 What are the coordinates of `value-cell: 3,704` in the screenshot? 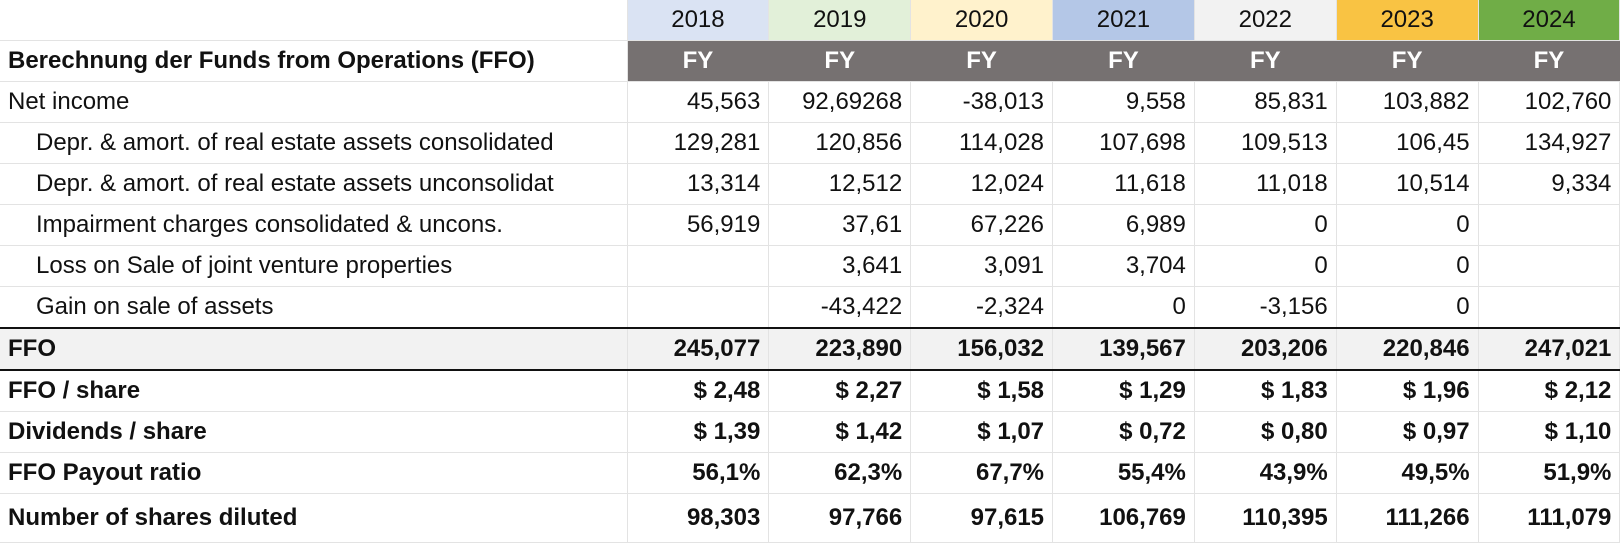 It's located at (1123, 266).